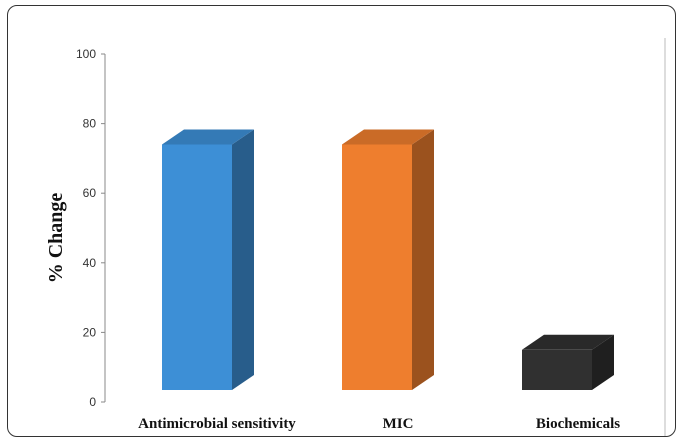 Image resolution: width=683 pixels, height=441 pixels. Describe the element at coordinates (217, 424) in the screenshot. I see `x-category-label: Antimicrobial sensitivity` at that location.